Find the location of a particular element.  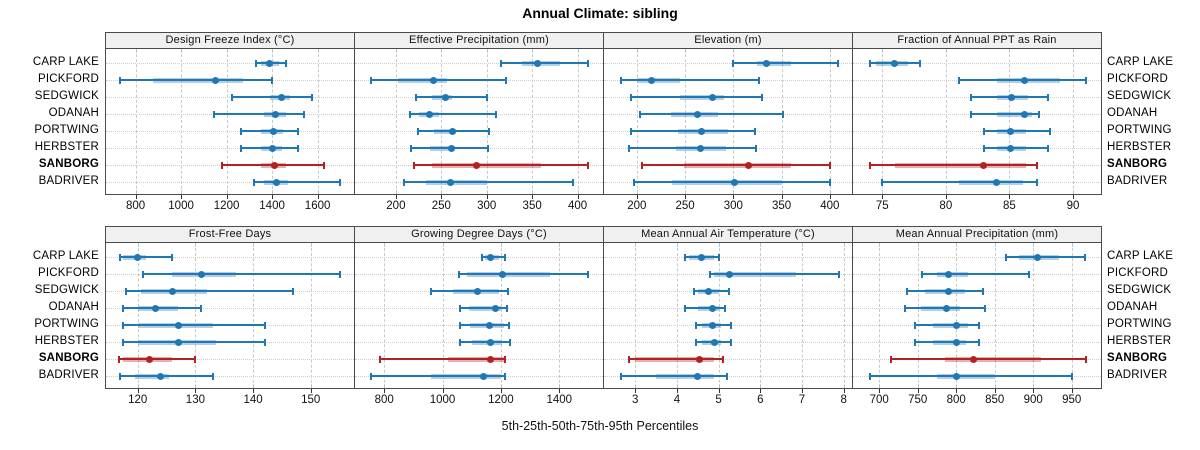

axis-tick-label: 7 is located at coordinates (802, 400).